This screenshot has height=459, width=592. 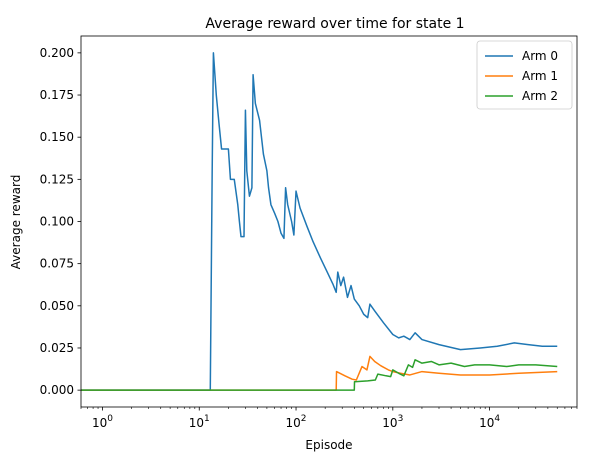 I want to click on x-tick-label: 10¹, so click(x=199, y=422).